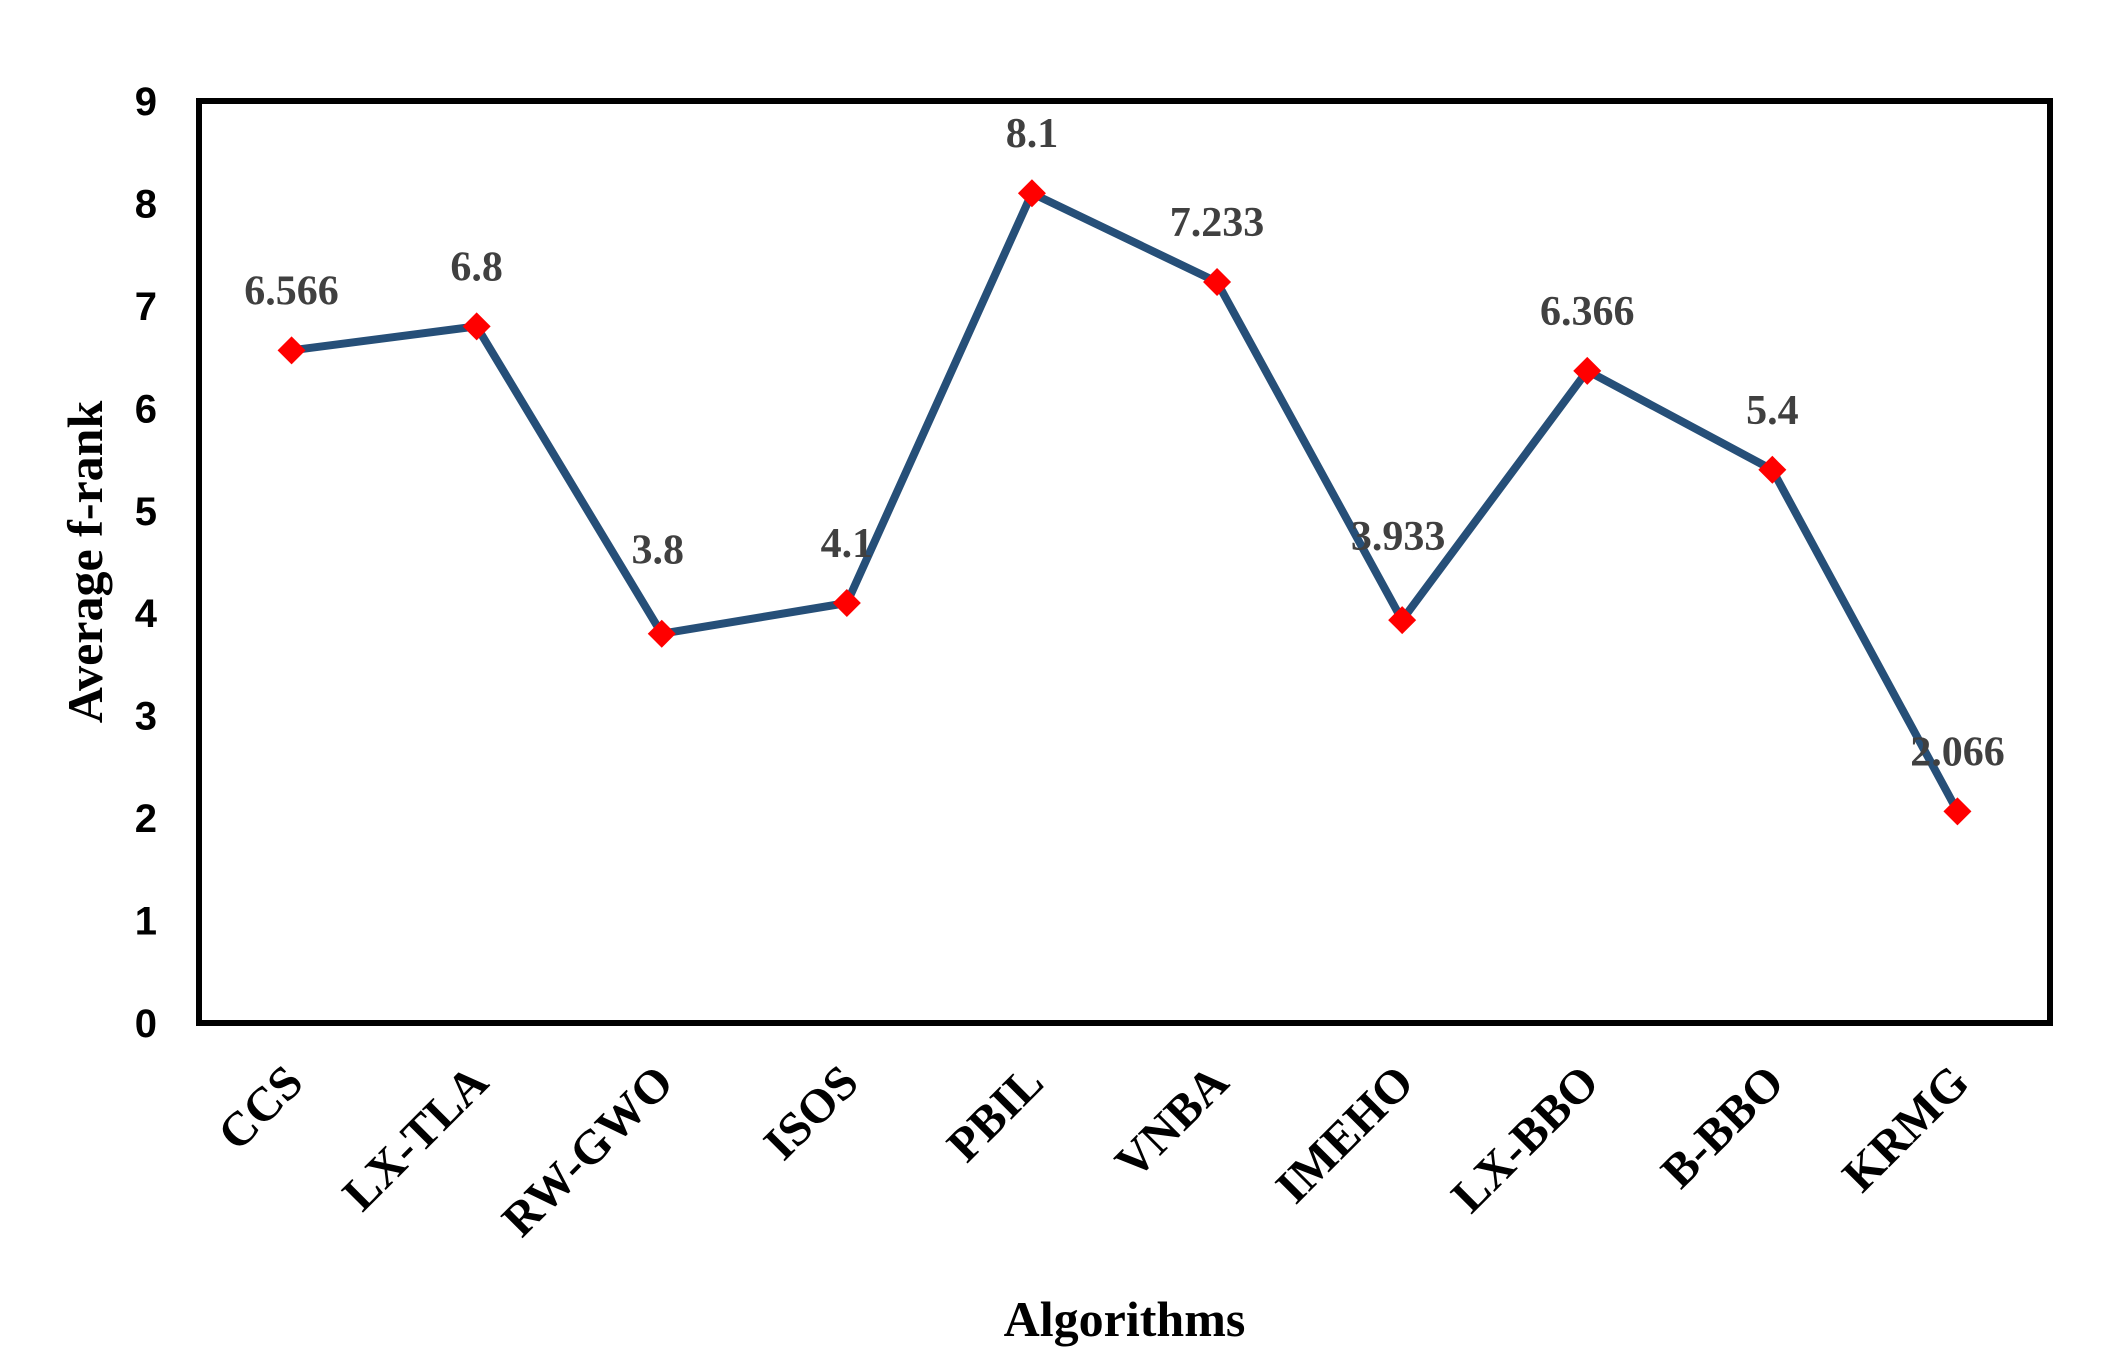 This screenshot has height=1358, width=2105. I want to click on data-label: 3.933, so click(1398, 537).